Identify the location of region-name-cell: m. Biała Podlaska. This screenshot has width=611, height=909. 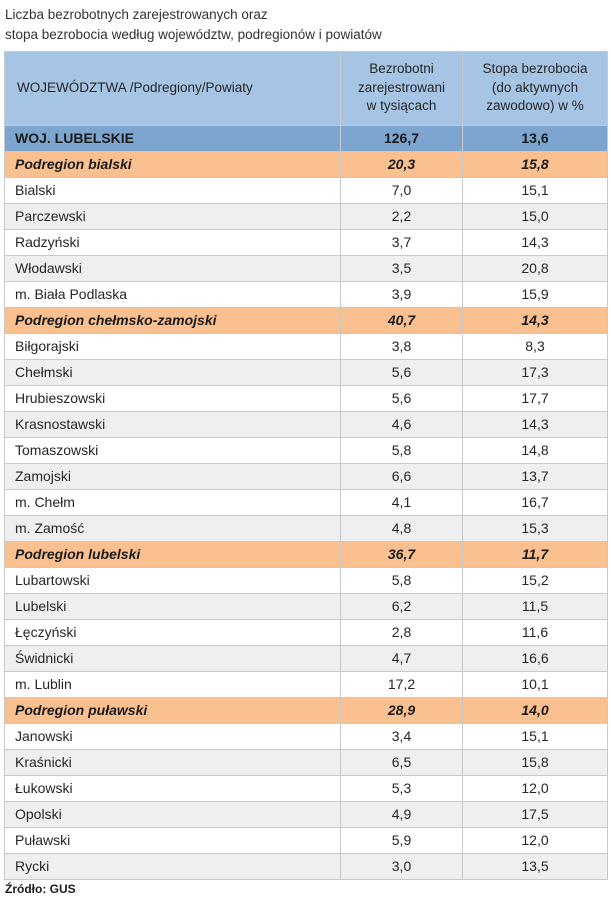
(172, 294).